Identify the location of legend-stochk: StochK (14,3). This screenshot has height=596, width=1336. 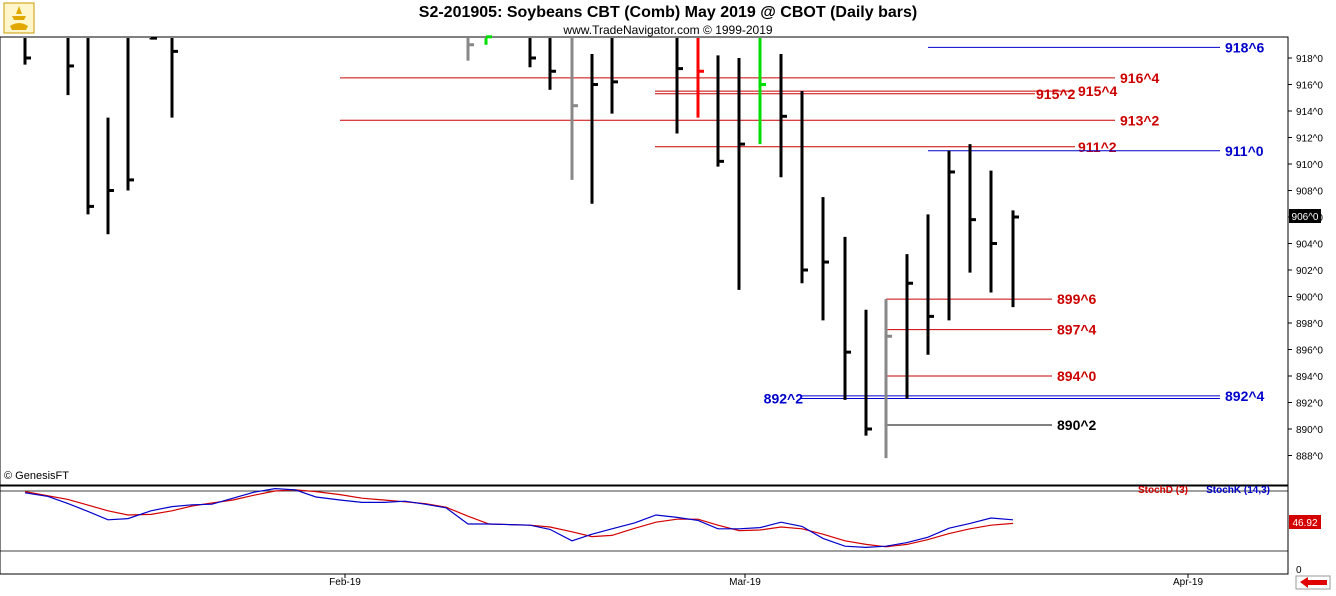
(1238, 490).